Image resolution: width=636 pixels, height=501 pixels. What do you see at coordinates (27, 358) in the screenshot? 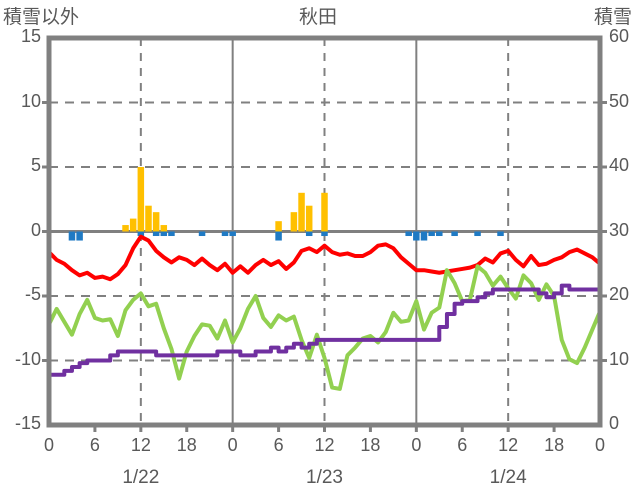
I see `y-axis-left-tick-label: -10` at bounding box center [27, 358].